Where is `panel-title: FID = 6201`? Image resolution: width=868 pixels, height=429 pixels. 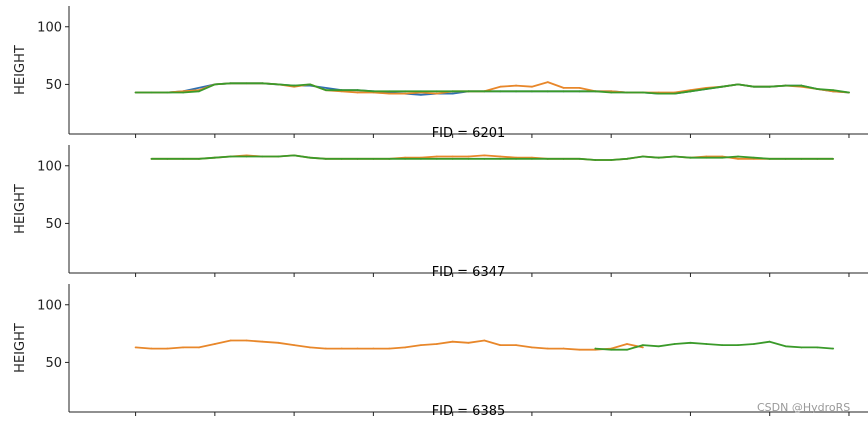 panel-title: FID = 6201 is located at coordinates (469, 133).